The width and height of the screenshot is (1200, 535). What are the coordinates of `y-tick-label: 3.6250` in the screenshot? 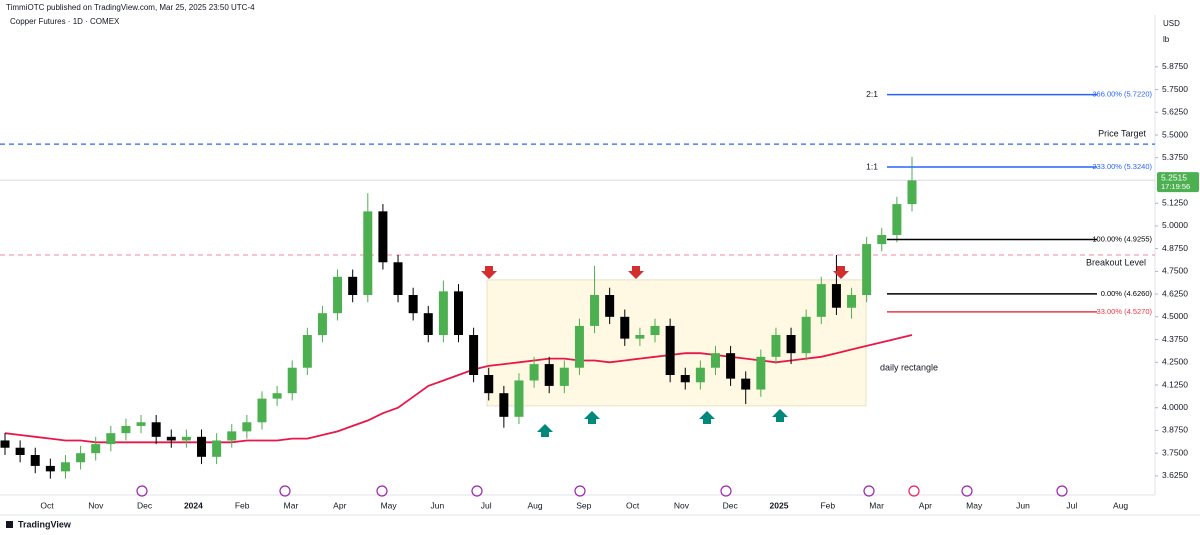 It's located at (1175, 475).